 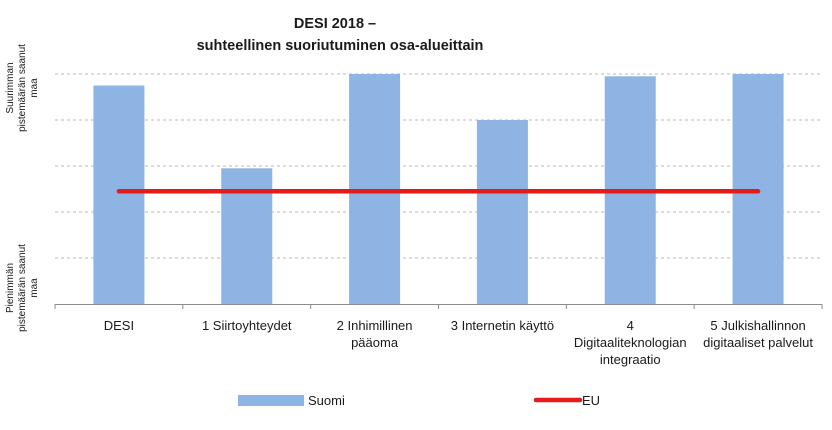 I want to click on x-tick-label: 3 Internetin käyttö, so click(x=502, y=325).